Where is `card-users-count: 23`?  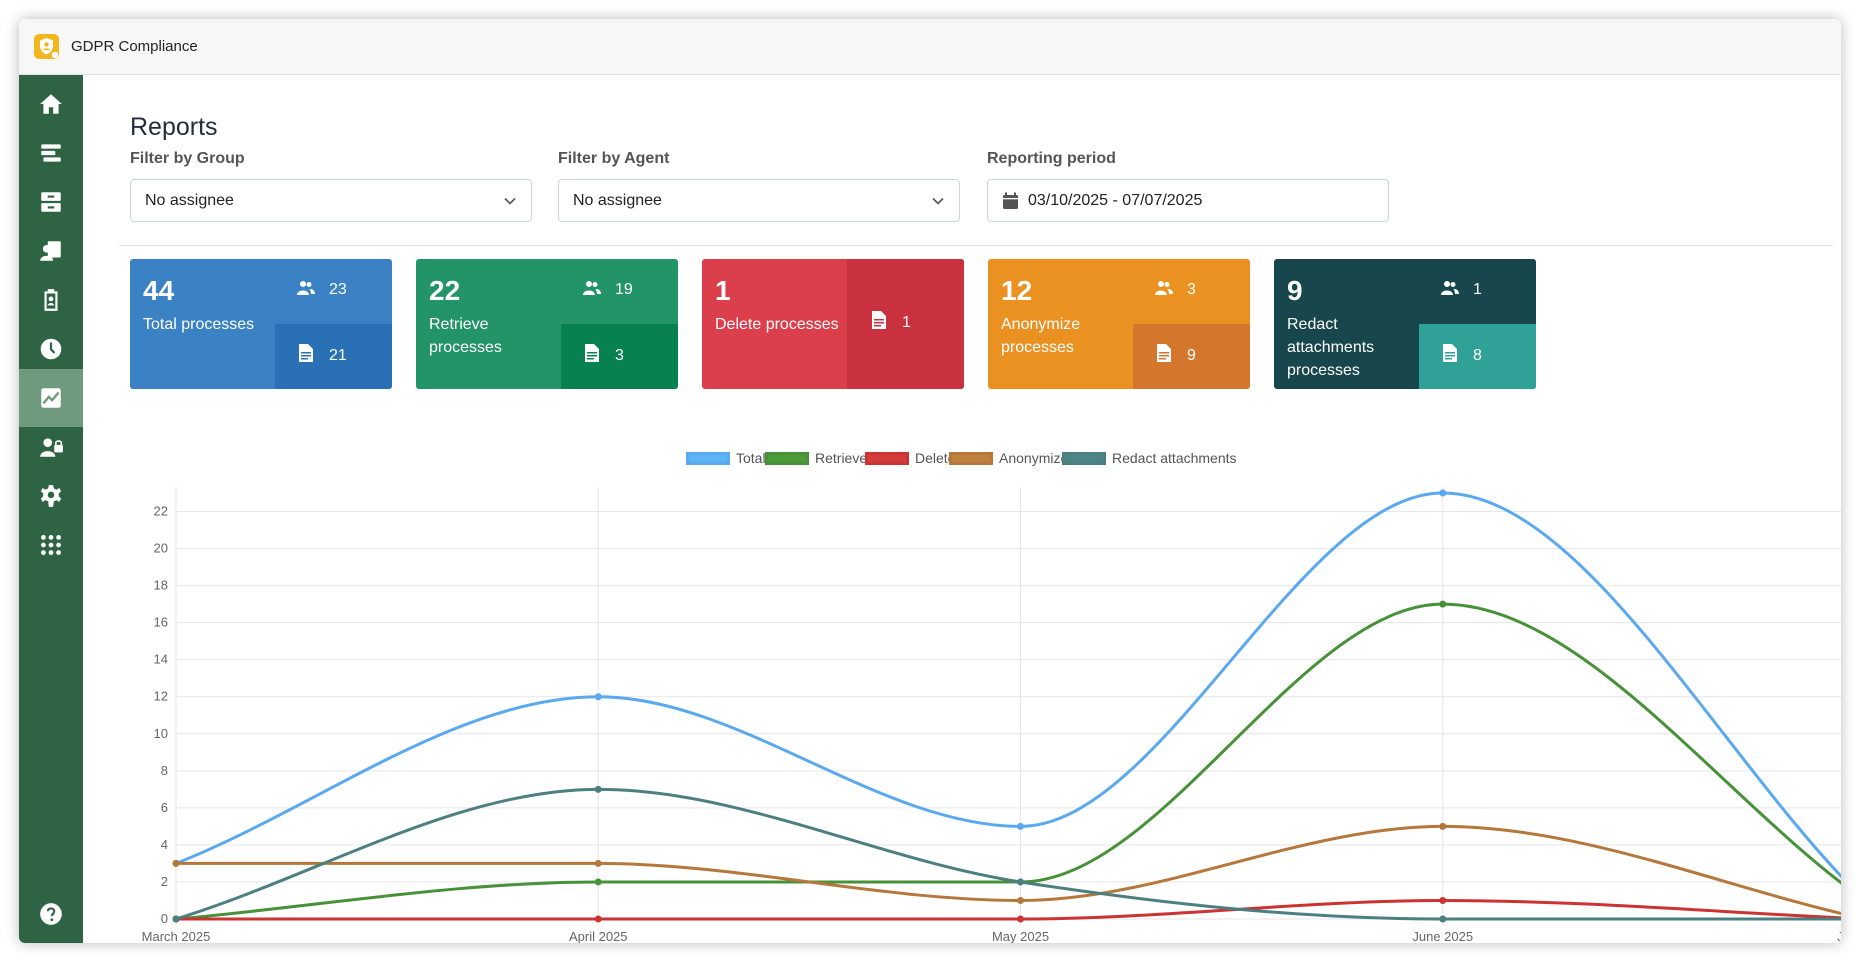
card-users-count: 23 is located at coordinates (338, 289).